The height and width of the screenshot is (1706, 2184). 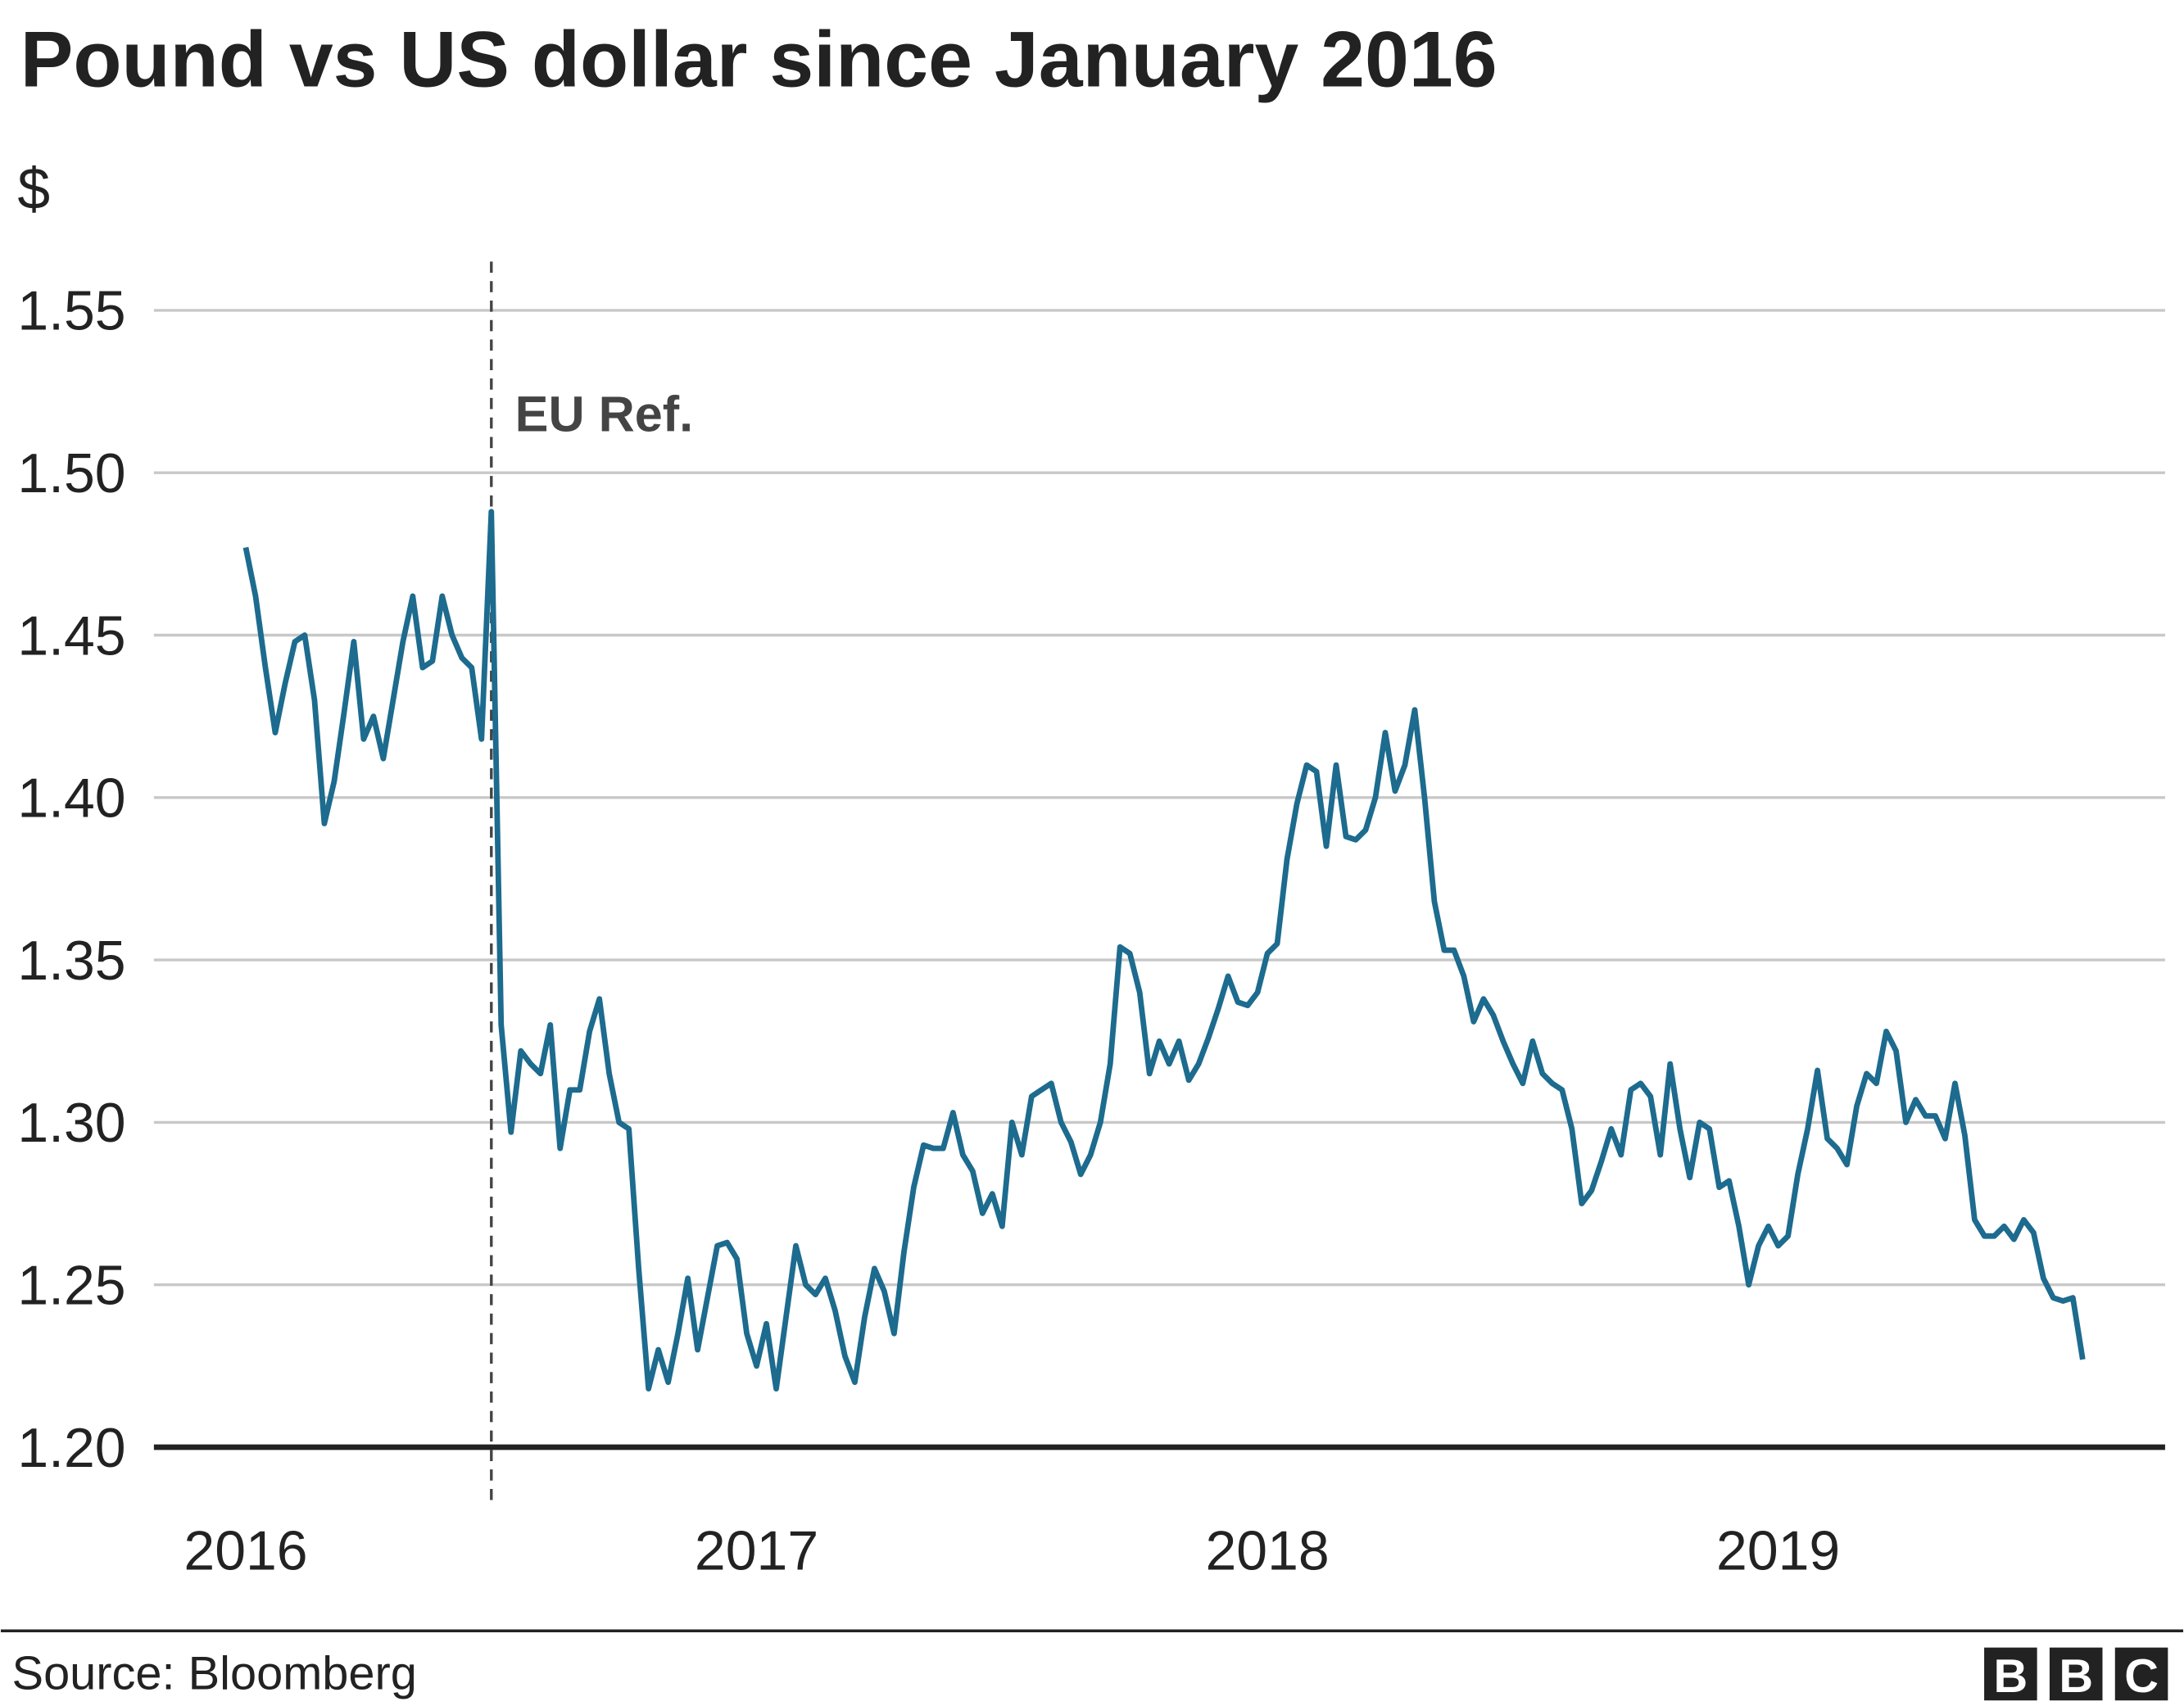 What do you see at coordinates (71, 1448) in the screenshot?
I see `y-tick-label: 1.20` at bounding box center [71, 1448].